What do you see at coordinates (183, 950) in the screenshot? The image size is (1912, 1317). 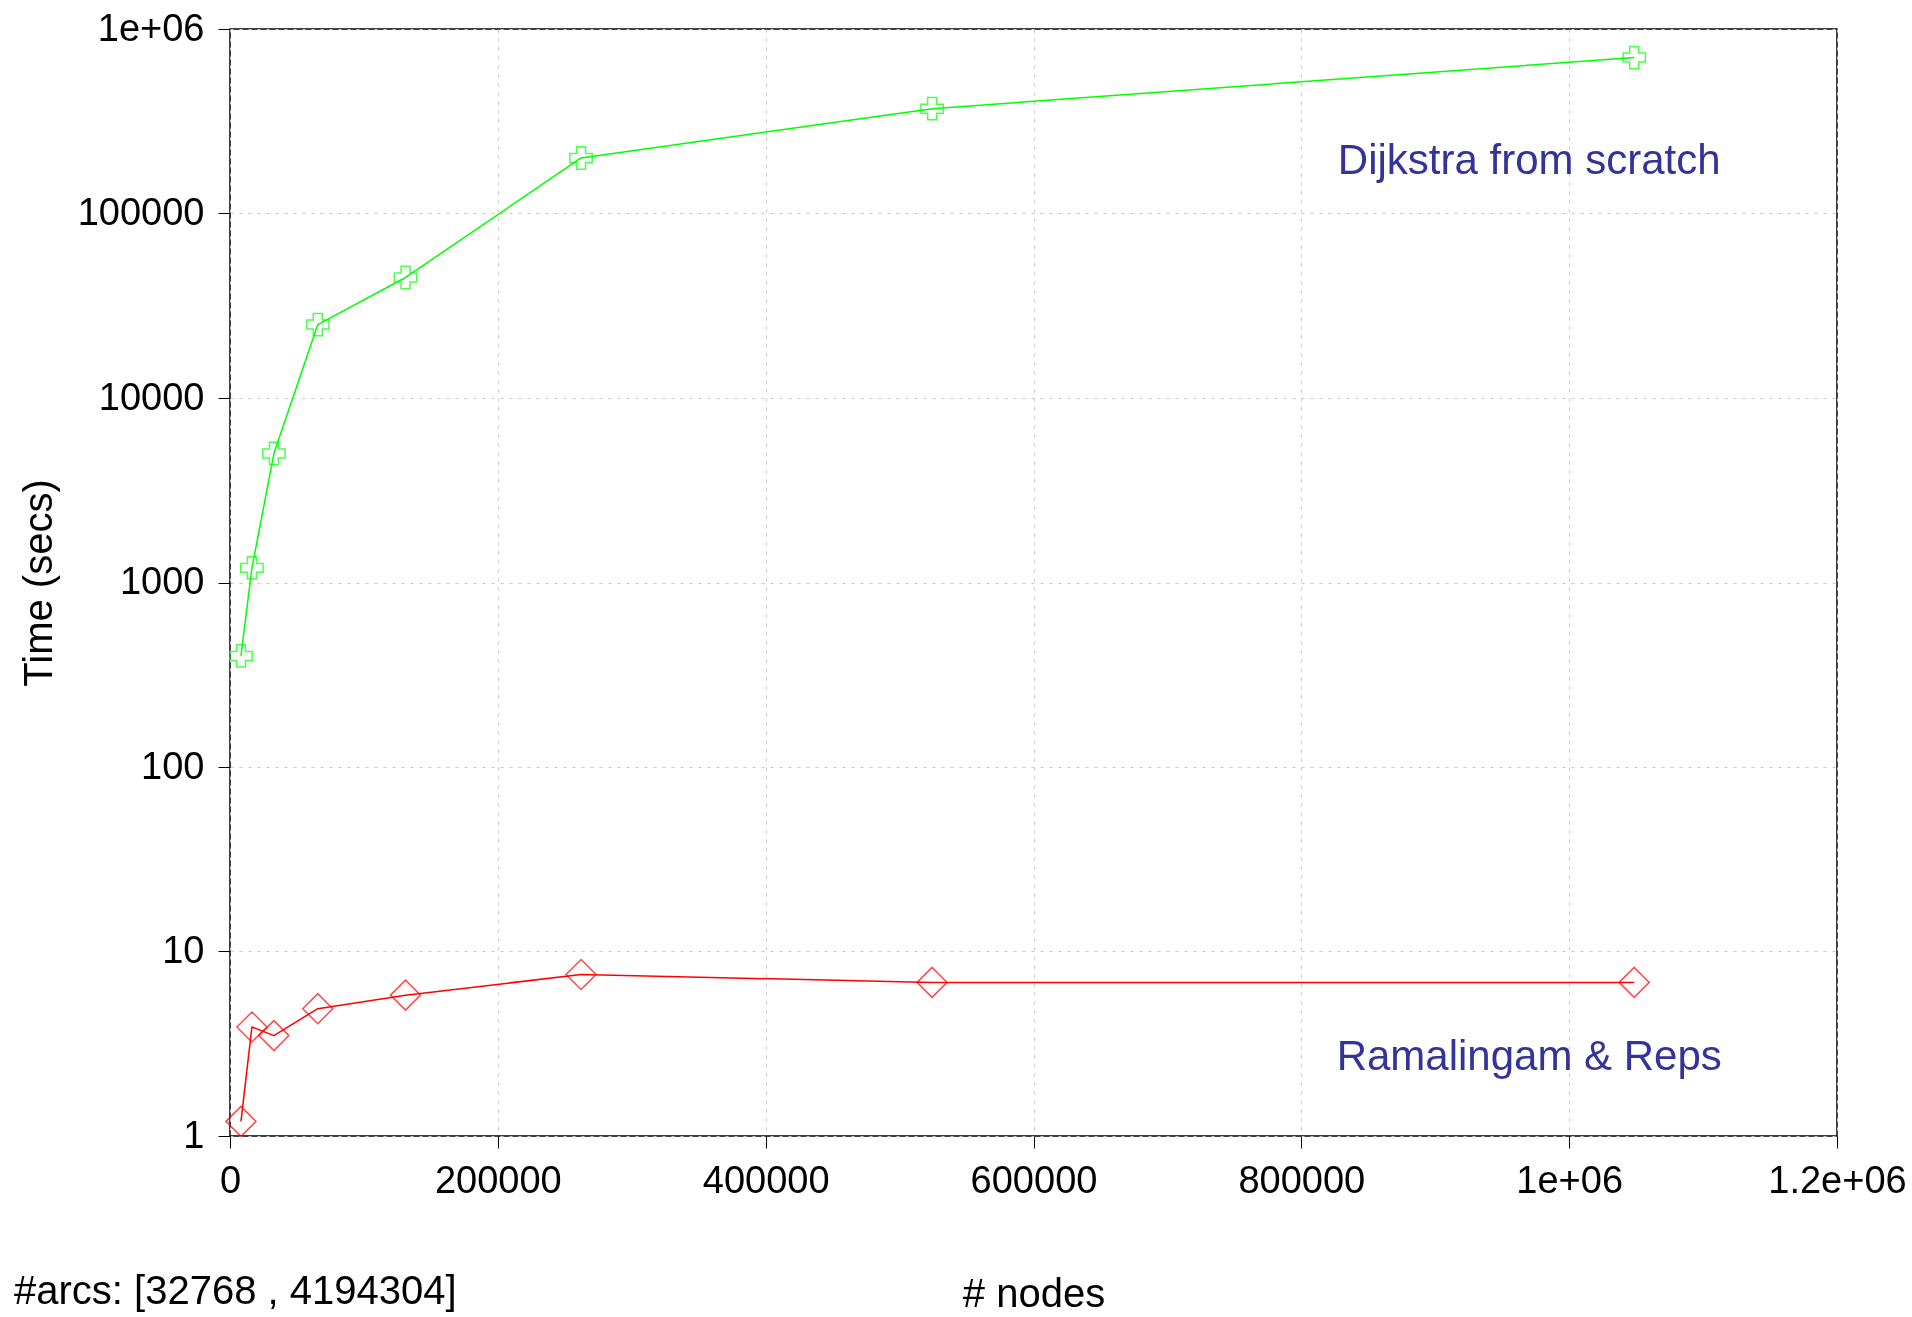 I see `y-tick-label: 10` at bounding box center [183, 950].